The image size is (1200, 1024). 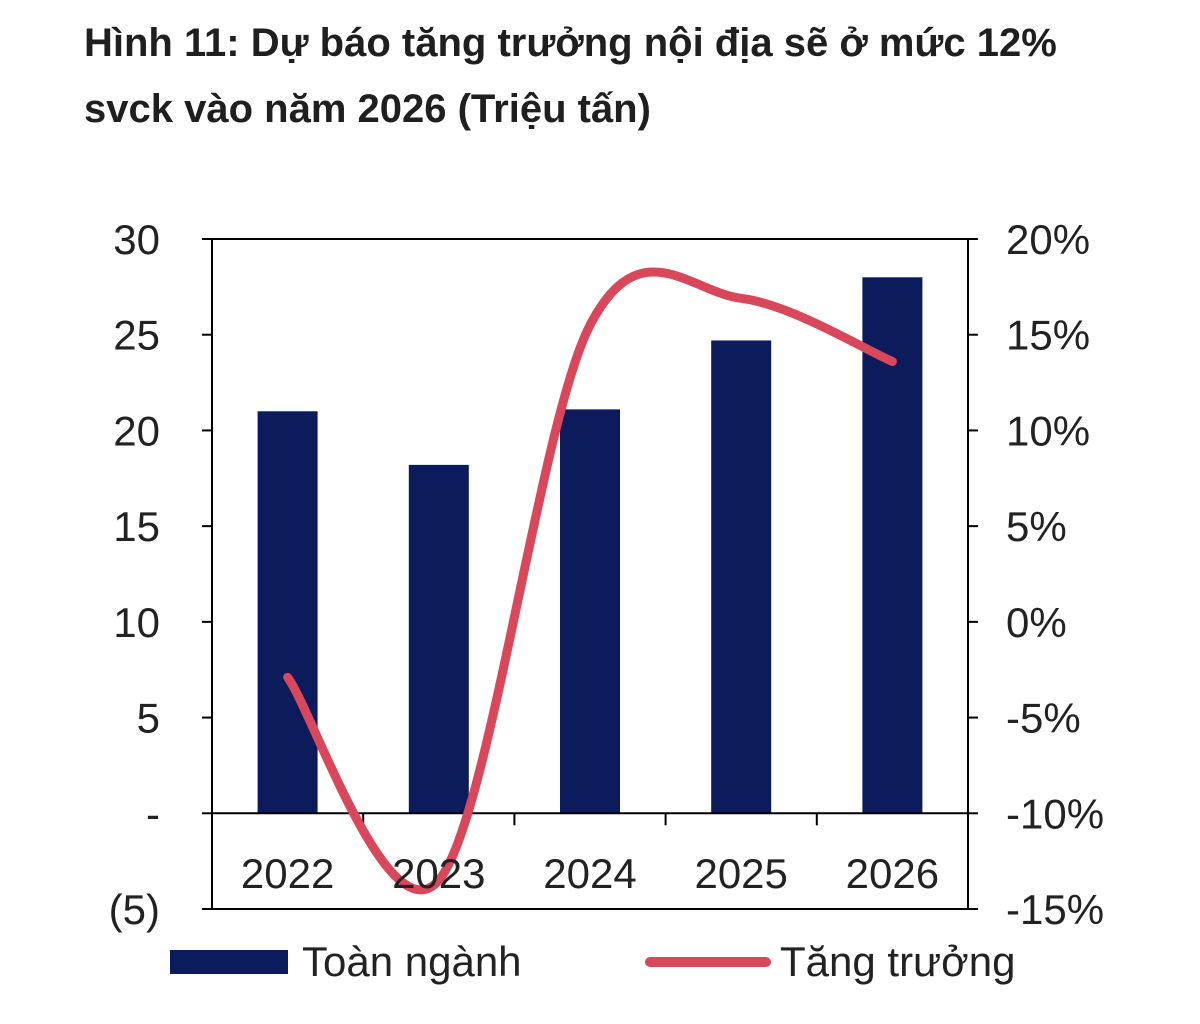 What do you see at coordinates (1055, 909) in the screenshot?
I see `y-right-tick-label: -15%` at bounding box center [1055, 909].